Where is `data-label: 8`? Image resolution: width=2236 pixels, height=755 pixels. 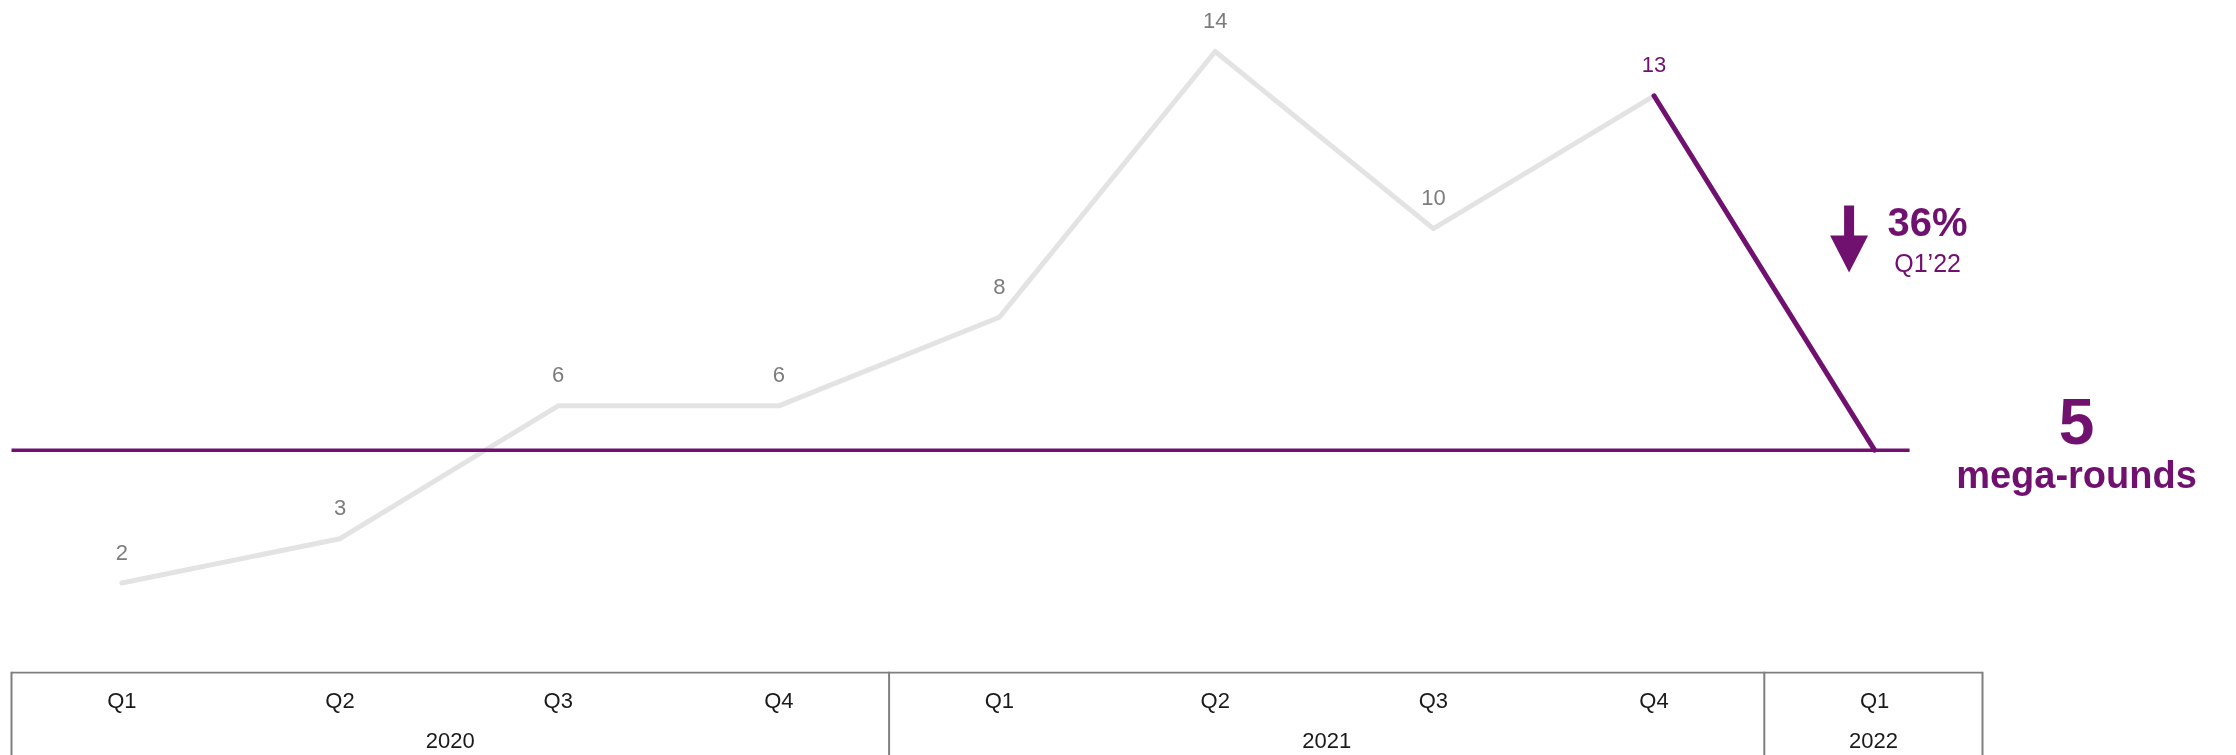 data-label: 8 is located at coordinates (999, 286).